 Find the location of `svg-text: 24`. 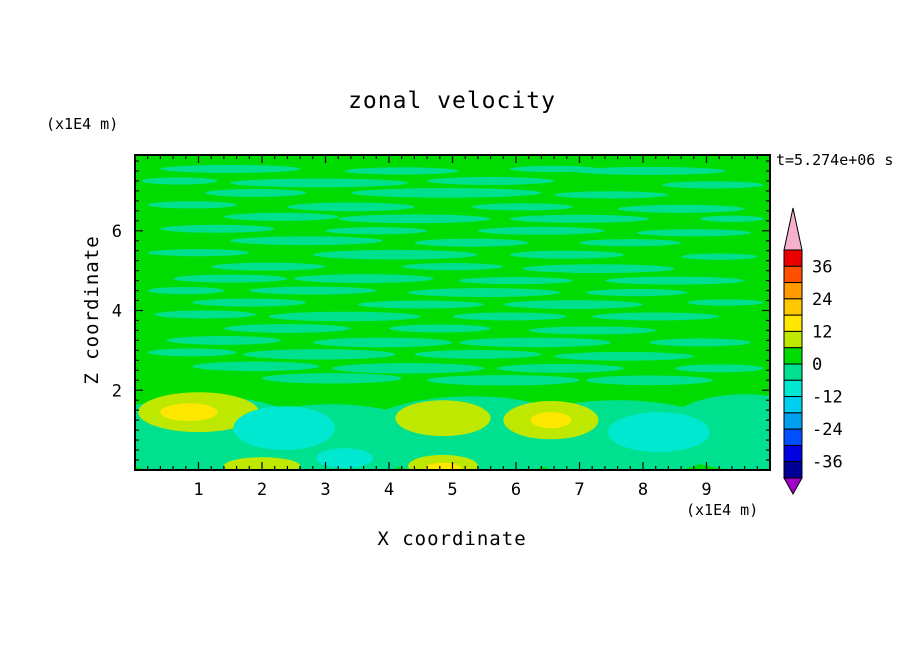

svg-text: 24 is located at coordinates (822, 300).